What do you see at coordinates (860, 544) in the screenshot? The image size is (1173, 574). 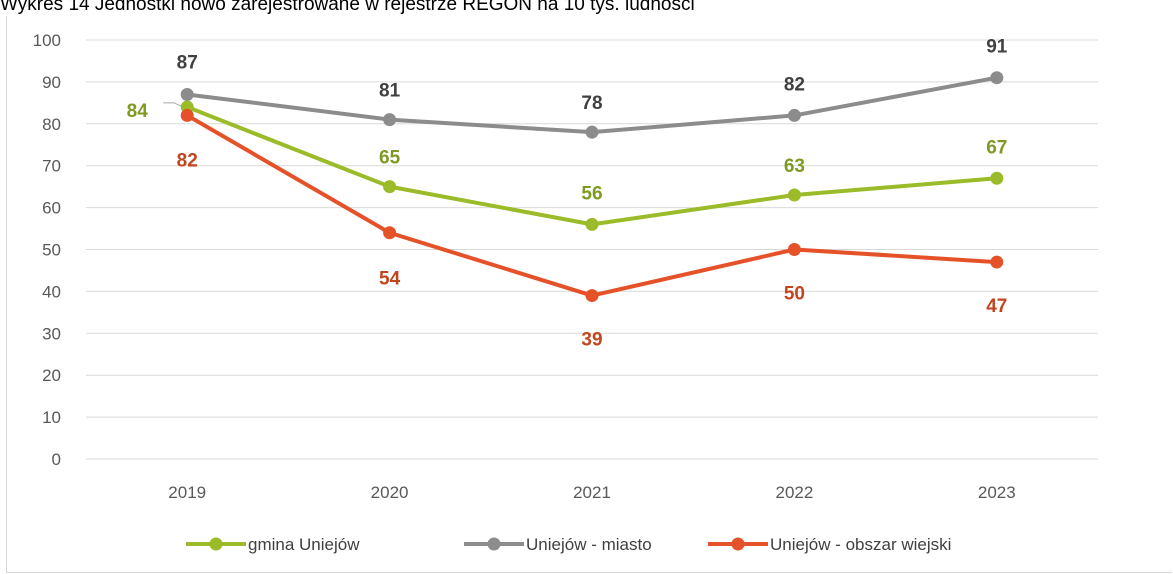 I see `legend-label: Uniejów - obszar wiejski` at bounding box center [860, 544].